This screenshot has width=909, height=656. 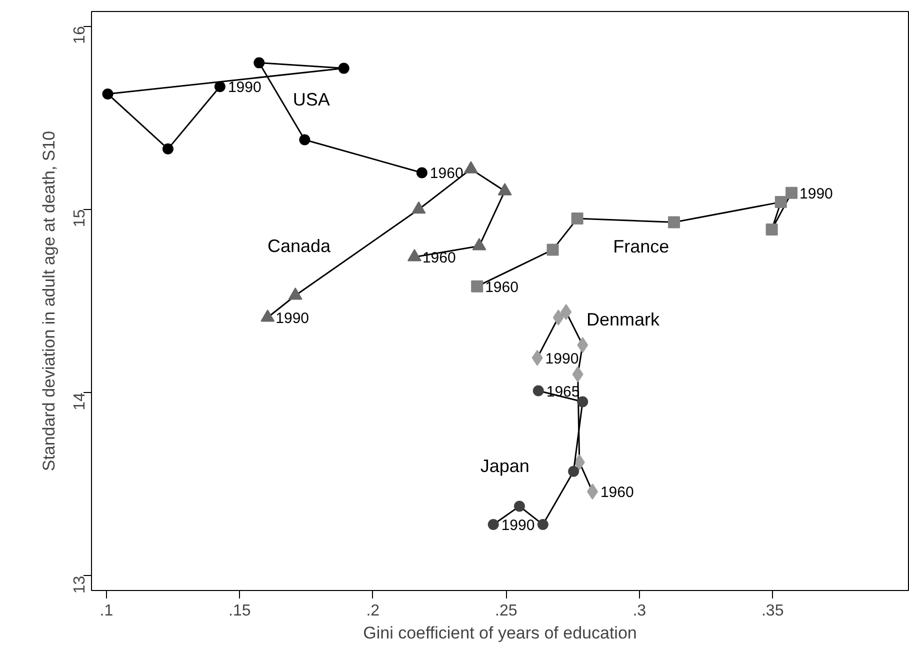 What do you see at coordinates (641, 246) in the screenshot?
I see `series-label: France` at bounding box center [641, 246].